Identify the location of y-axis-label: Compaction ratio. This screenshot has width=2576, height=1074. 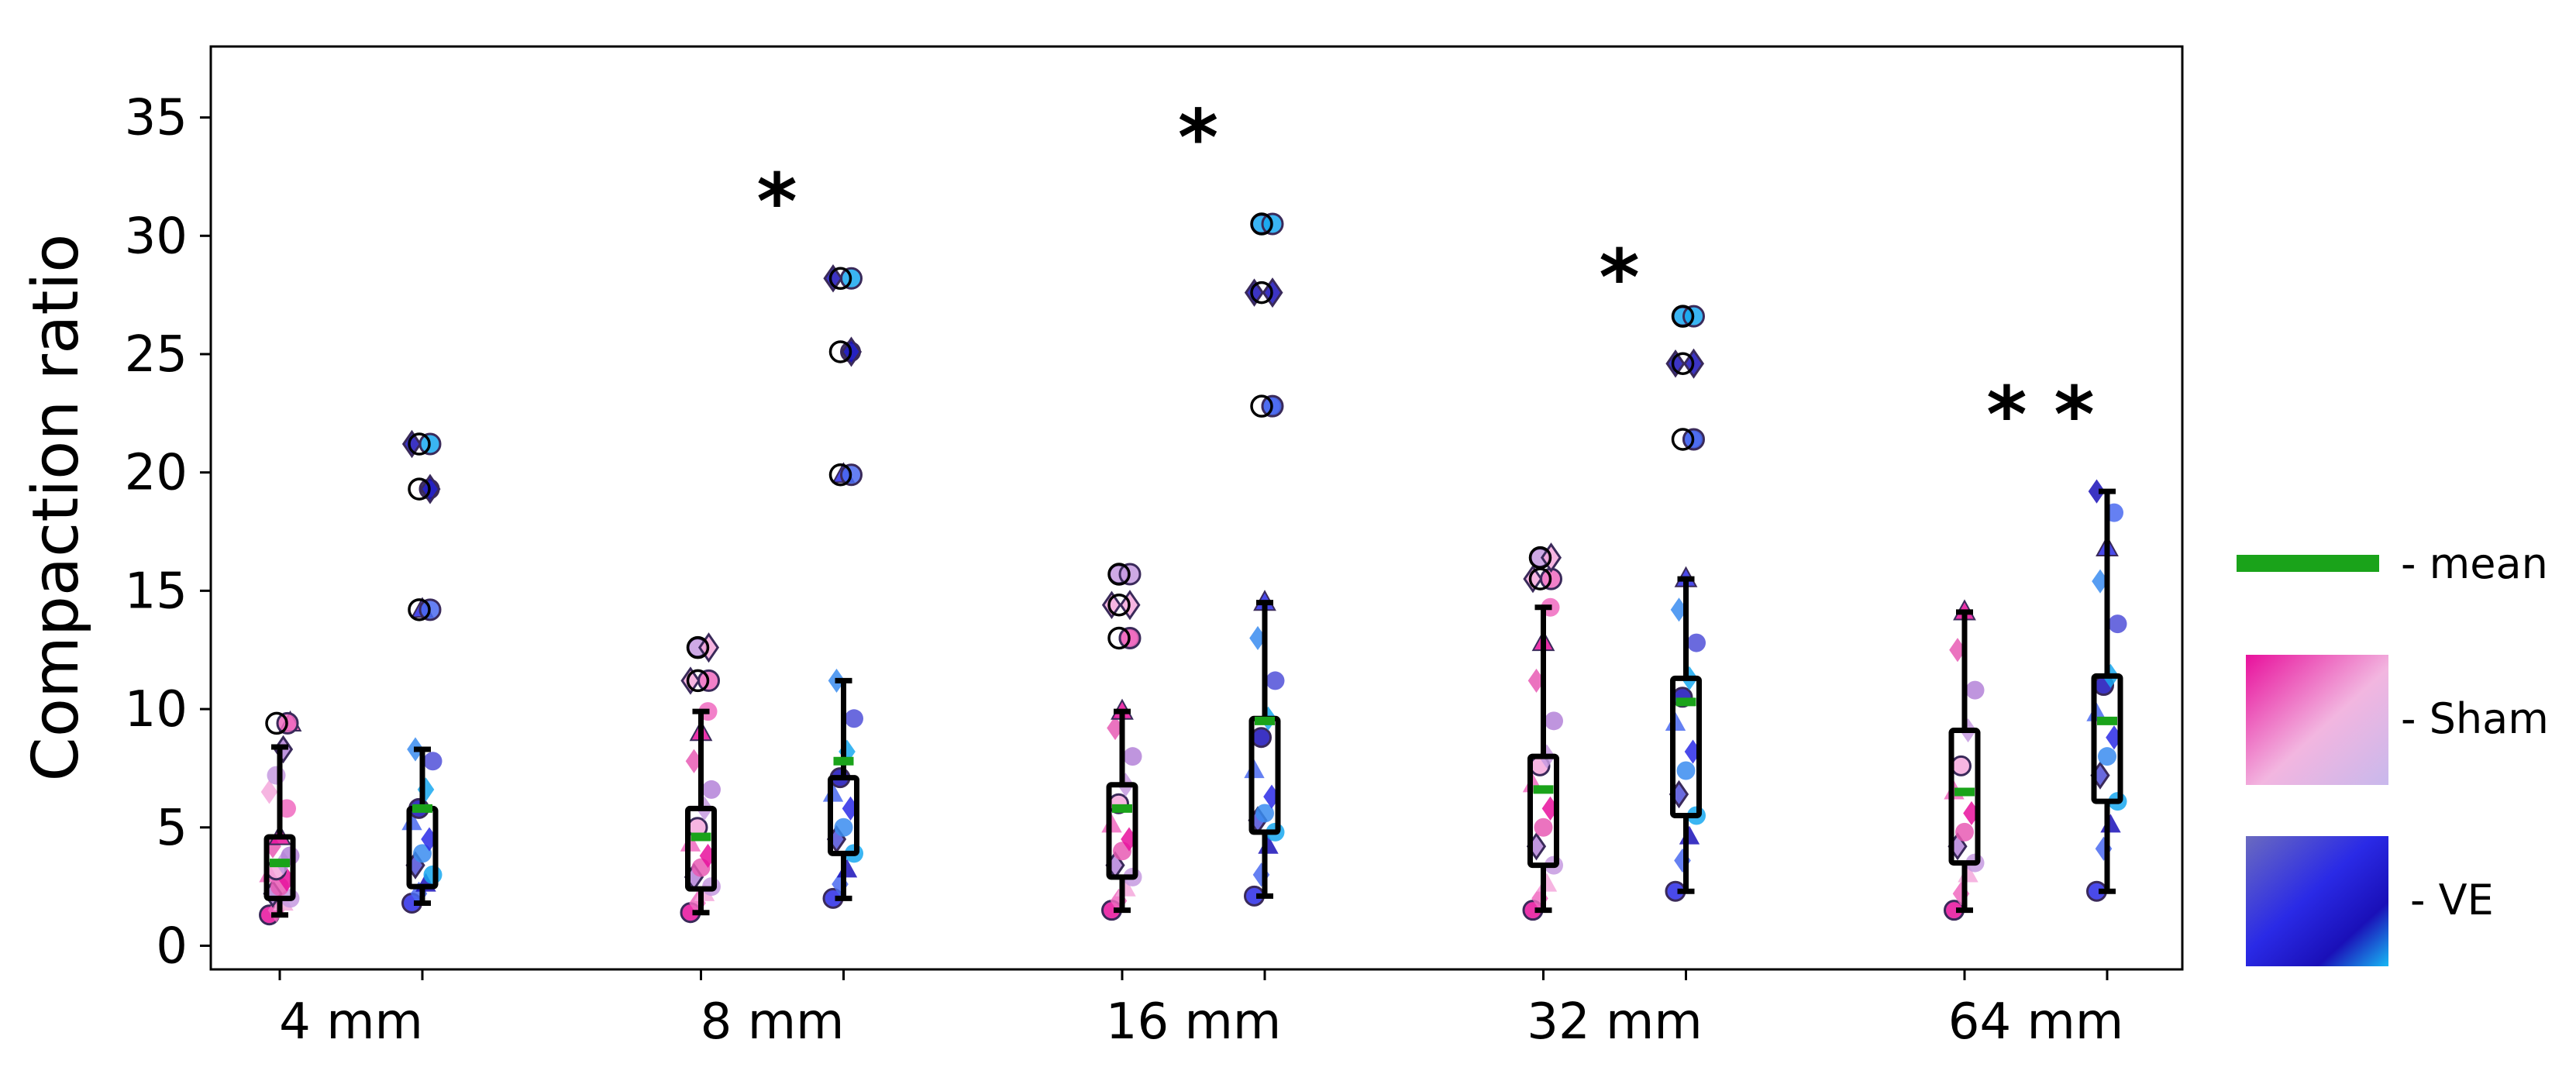
(56, 508).